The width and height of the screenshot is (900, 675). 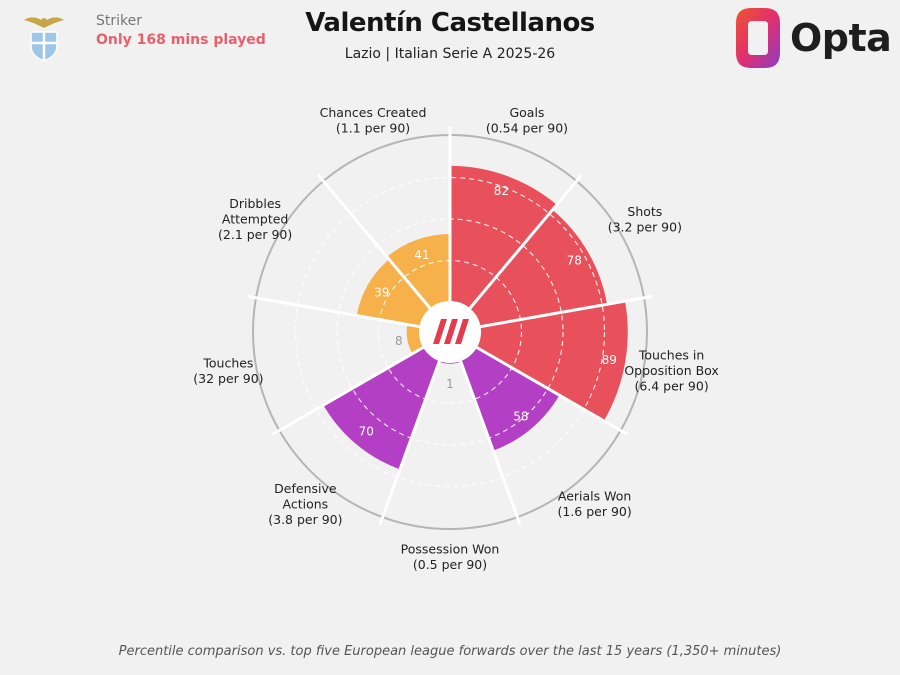 What do you see at coordinates (527, 127) in the screenshot?
I see `axis-label-line: (0.54 per 90)` at bounding box center [527, 127].